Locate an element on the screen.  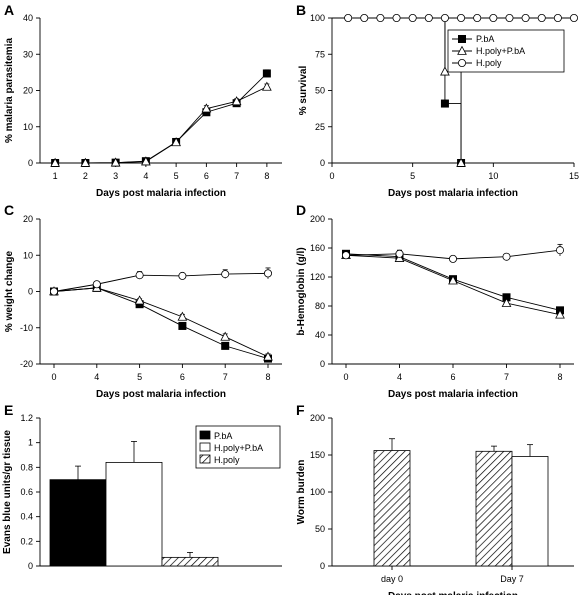
x-axis-label-D: Days post malaria infection is located at coordinates (453, 394).